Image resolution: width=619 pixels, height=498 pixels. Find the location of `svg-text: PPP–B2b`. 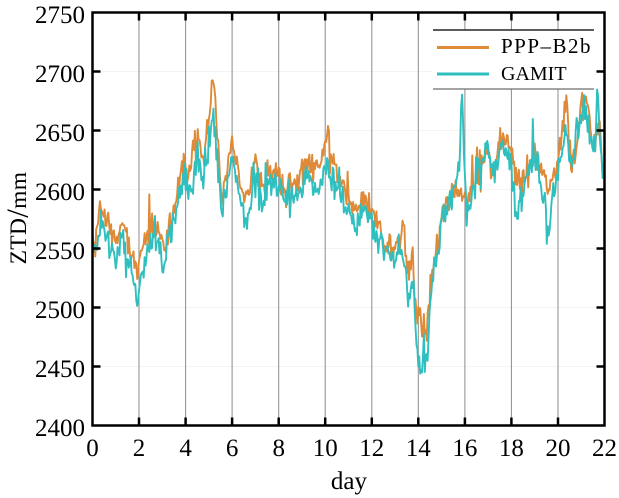

svg-text: PPP–B2b is located at coordinates (546, 46).